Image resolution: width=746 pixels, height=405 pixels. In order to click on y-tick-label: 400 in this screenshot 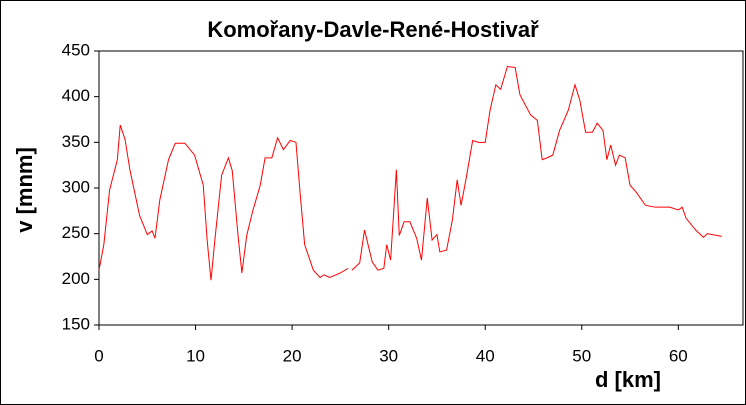, I will do `click(76, 95)`.